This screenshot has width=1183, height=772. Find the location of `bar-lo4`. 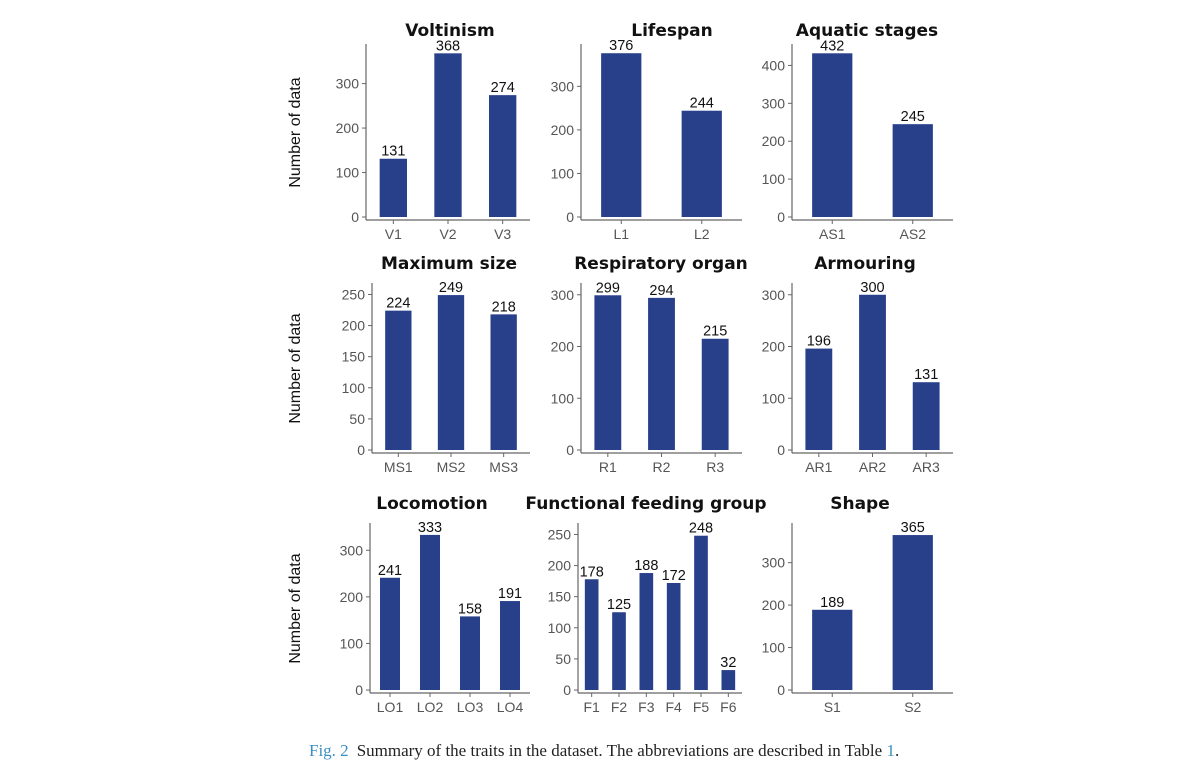

bar-lo4 is located at coordinates (510, 645).